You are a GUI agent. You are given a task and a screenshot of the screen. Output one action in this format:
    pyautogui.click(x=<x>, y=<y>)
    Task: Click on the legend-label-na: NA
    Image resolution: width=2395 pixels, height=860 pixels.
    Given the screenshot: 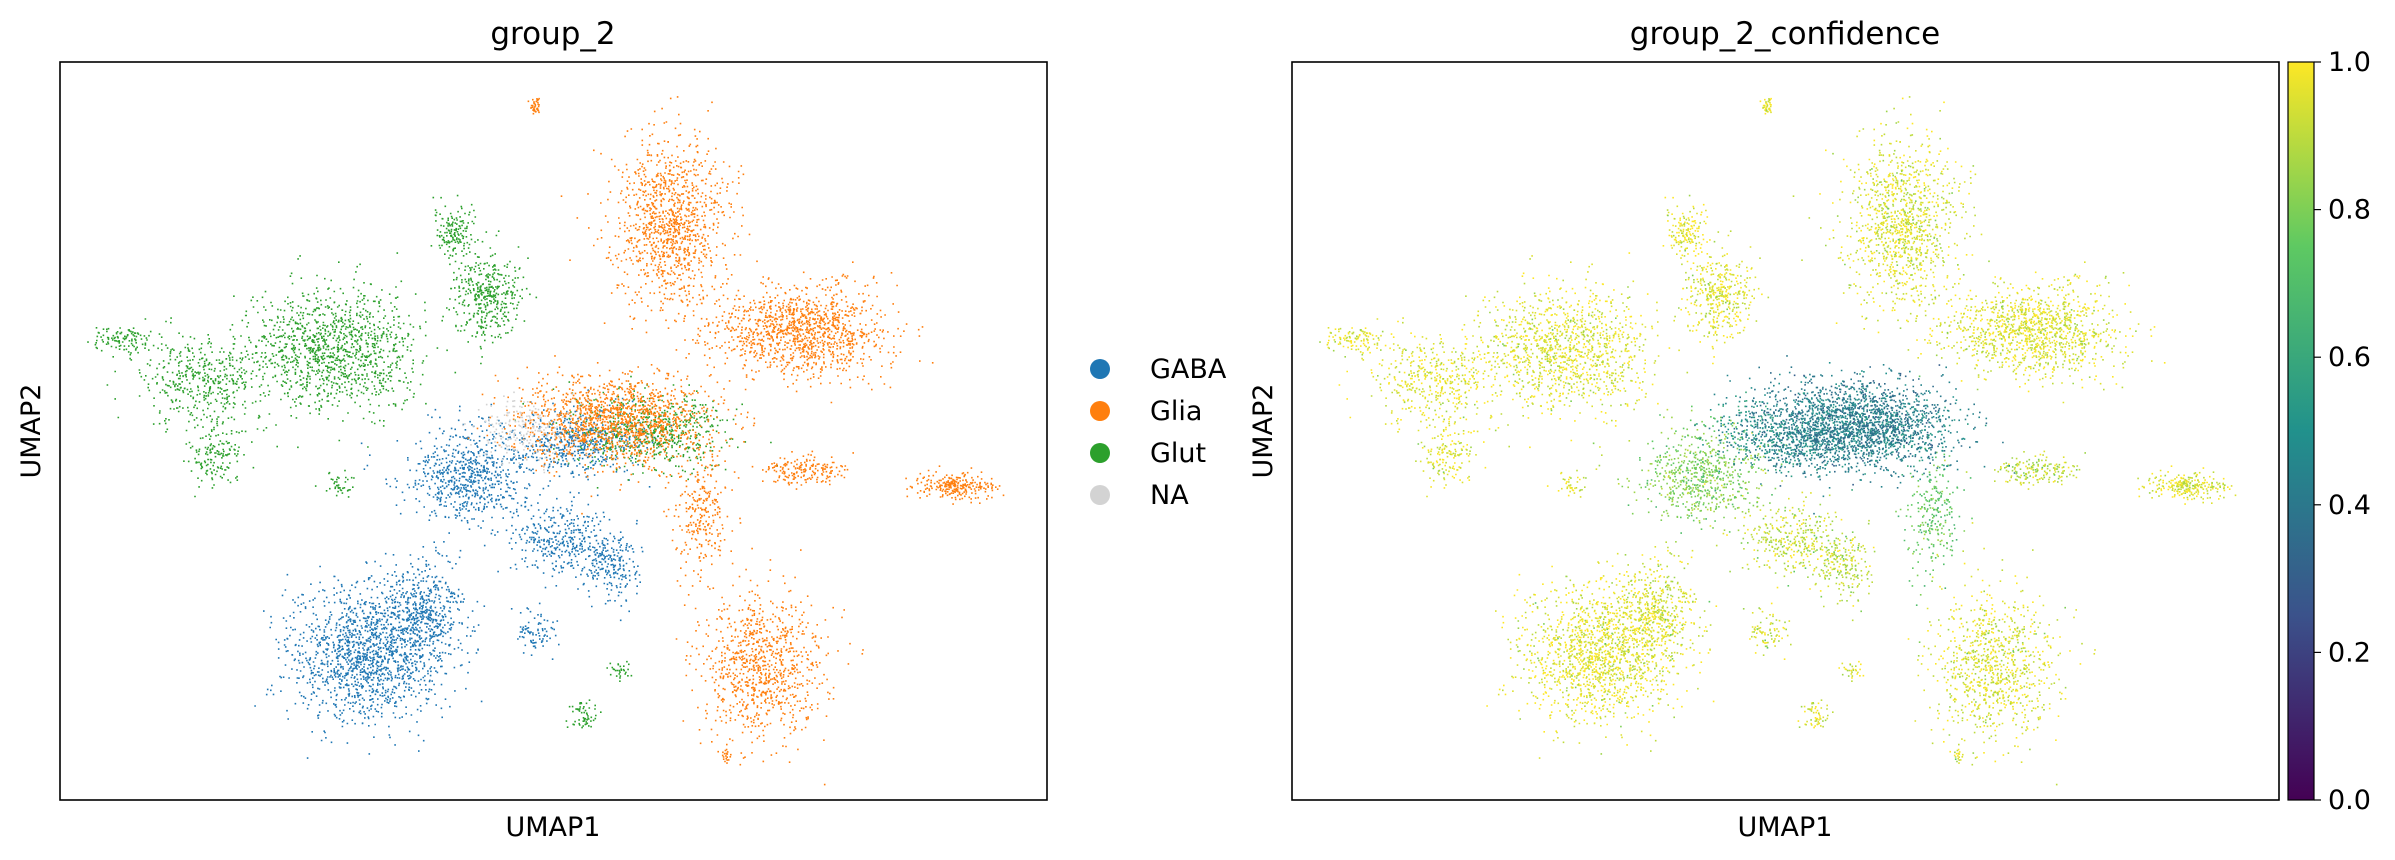 What is the action you would take?
    pyautogui.click(x=1169, y=495)
    